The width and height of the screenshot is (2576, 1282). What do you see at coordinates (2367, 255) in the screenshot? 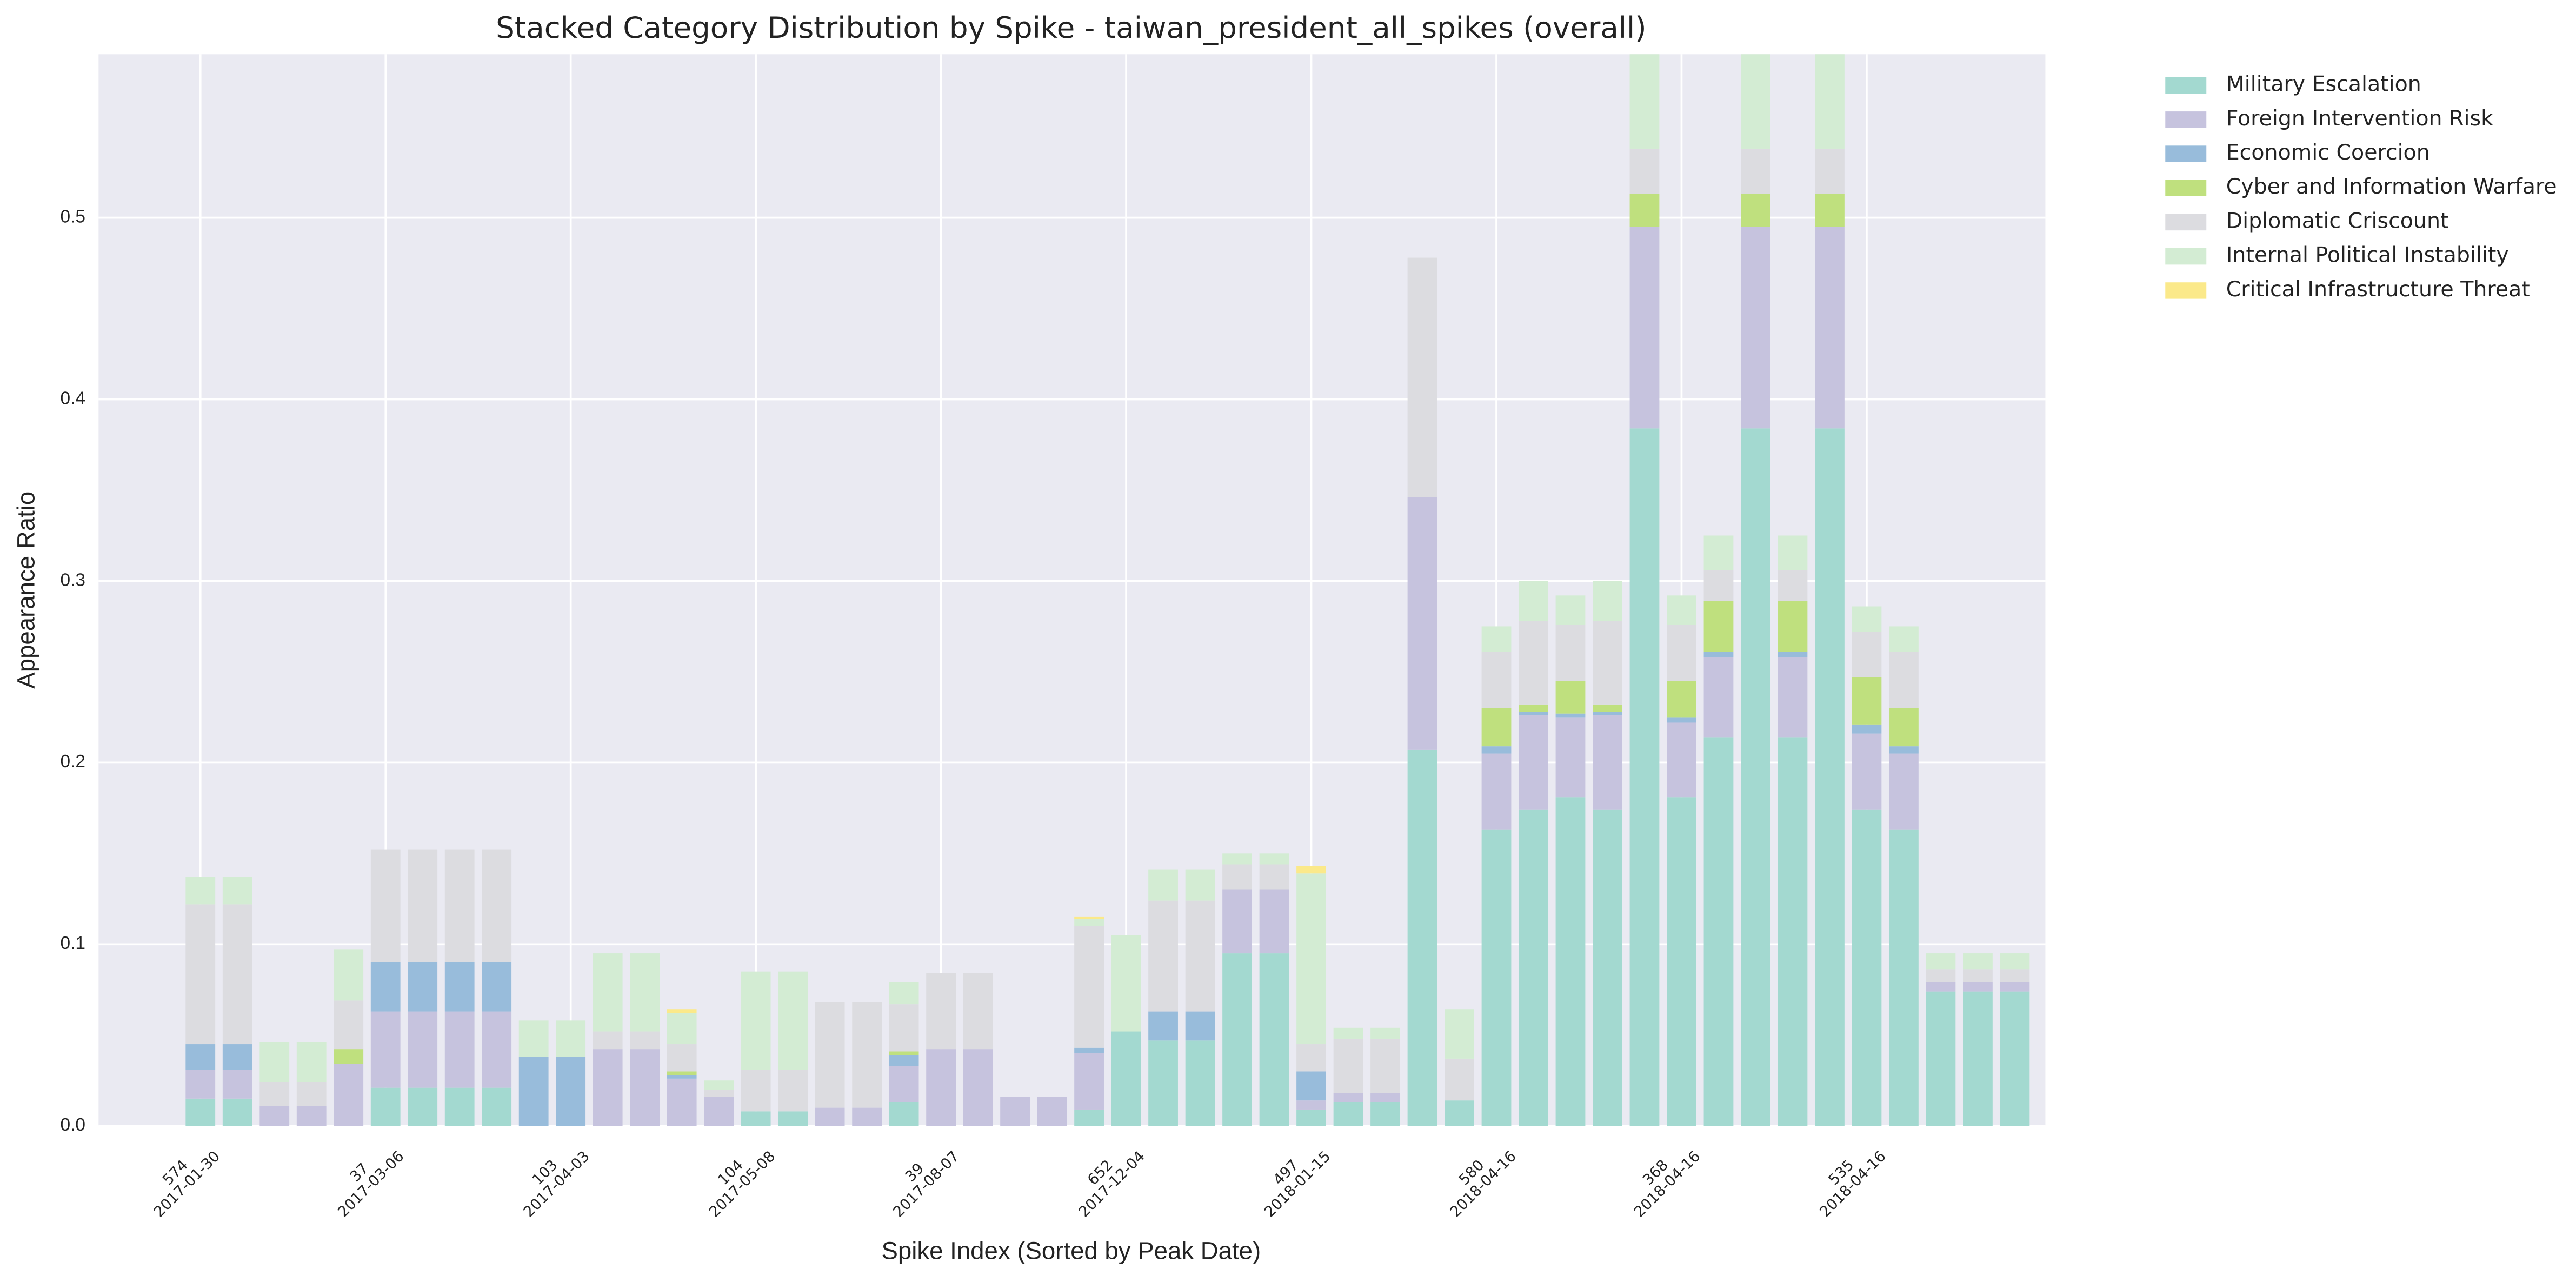
I see `legend-label: Internal Political Instability` at bounding box center [2367, 255].